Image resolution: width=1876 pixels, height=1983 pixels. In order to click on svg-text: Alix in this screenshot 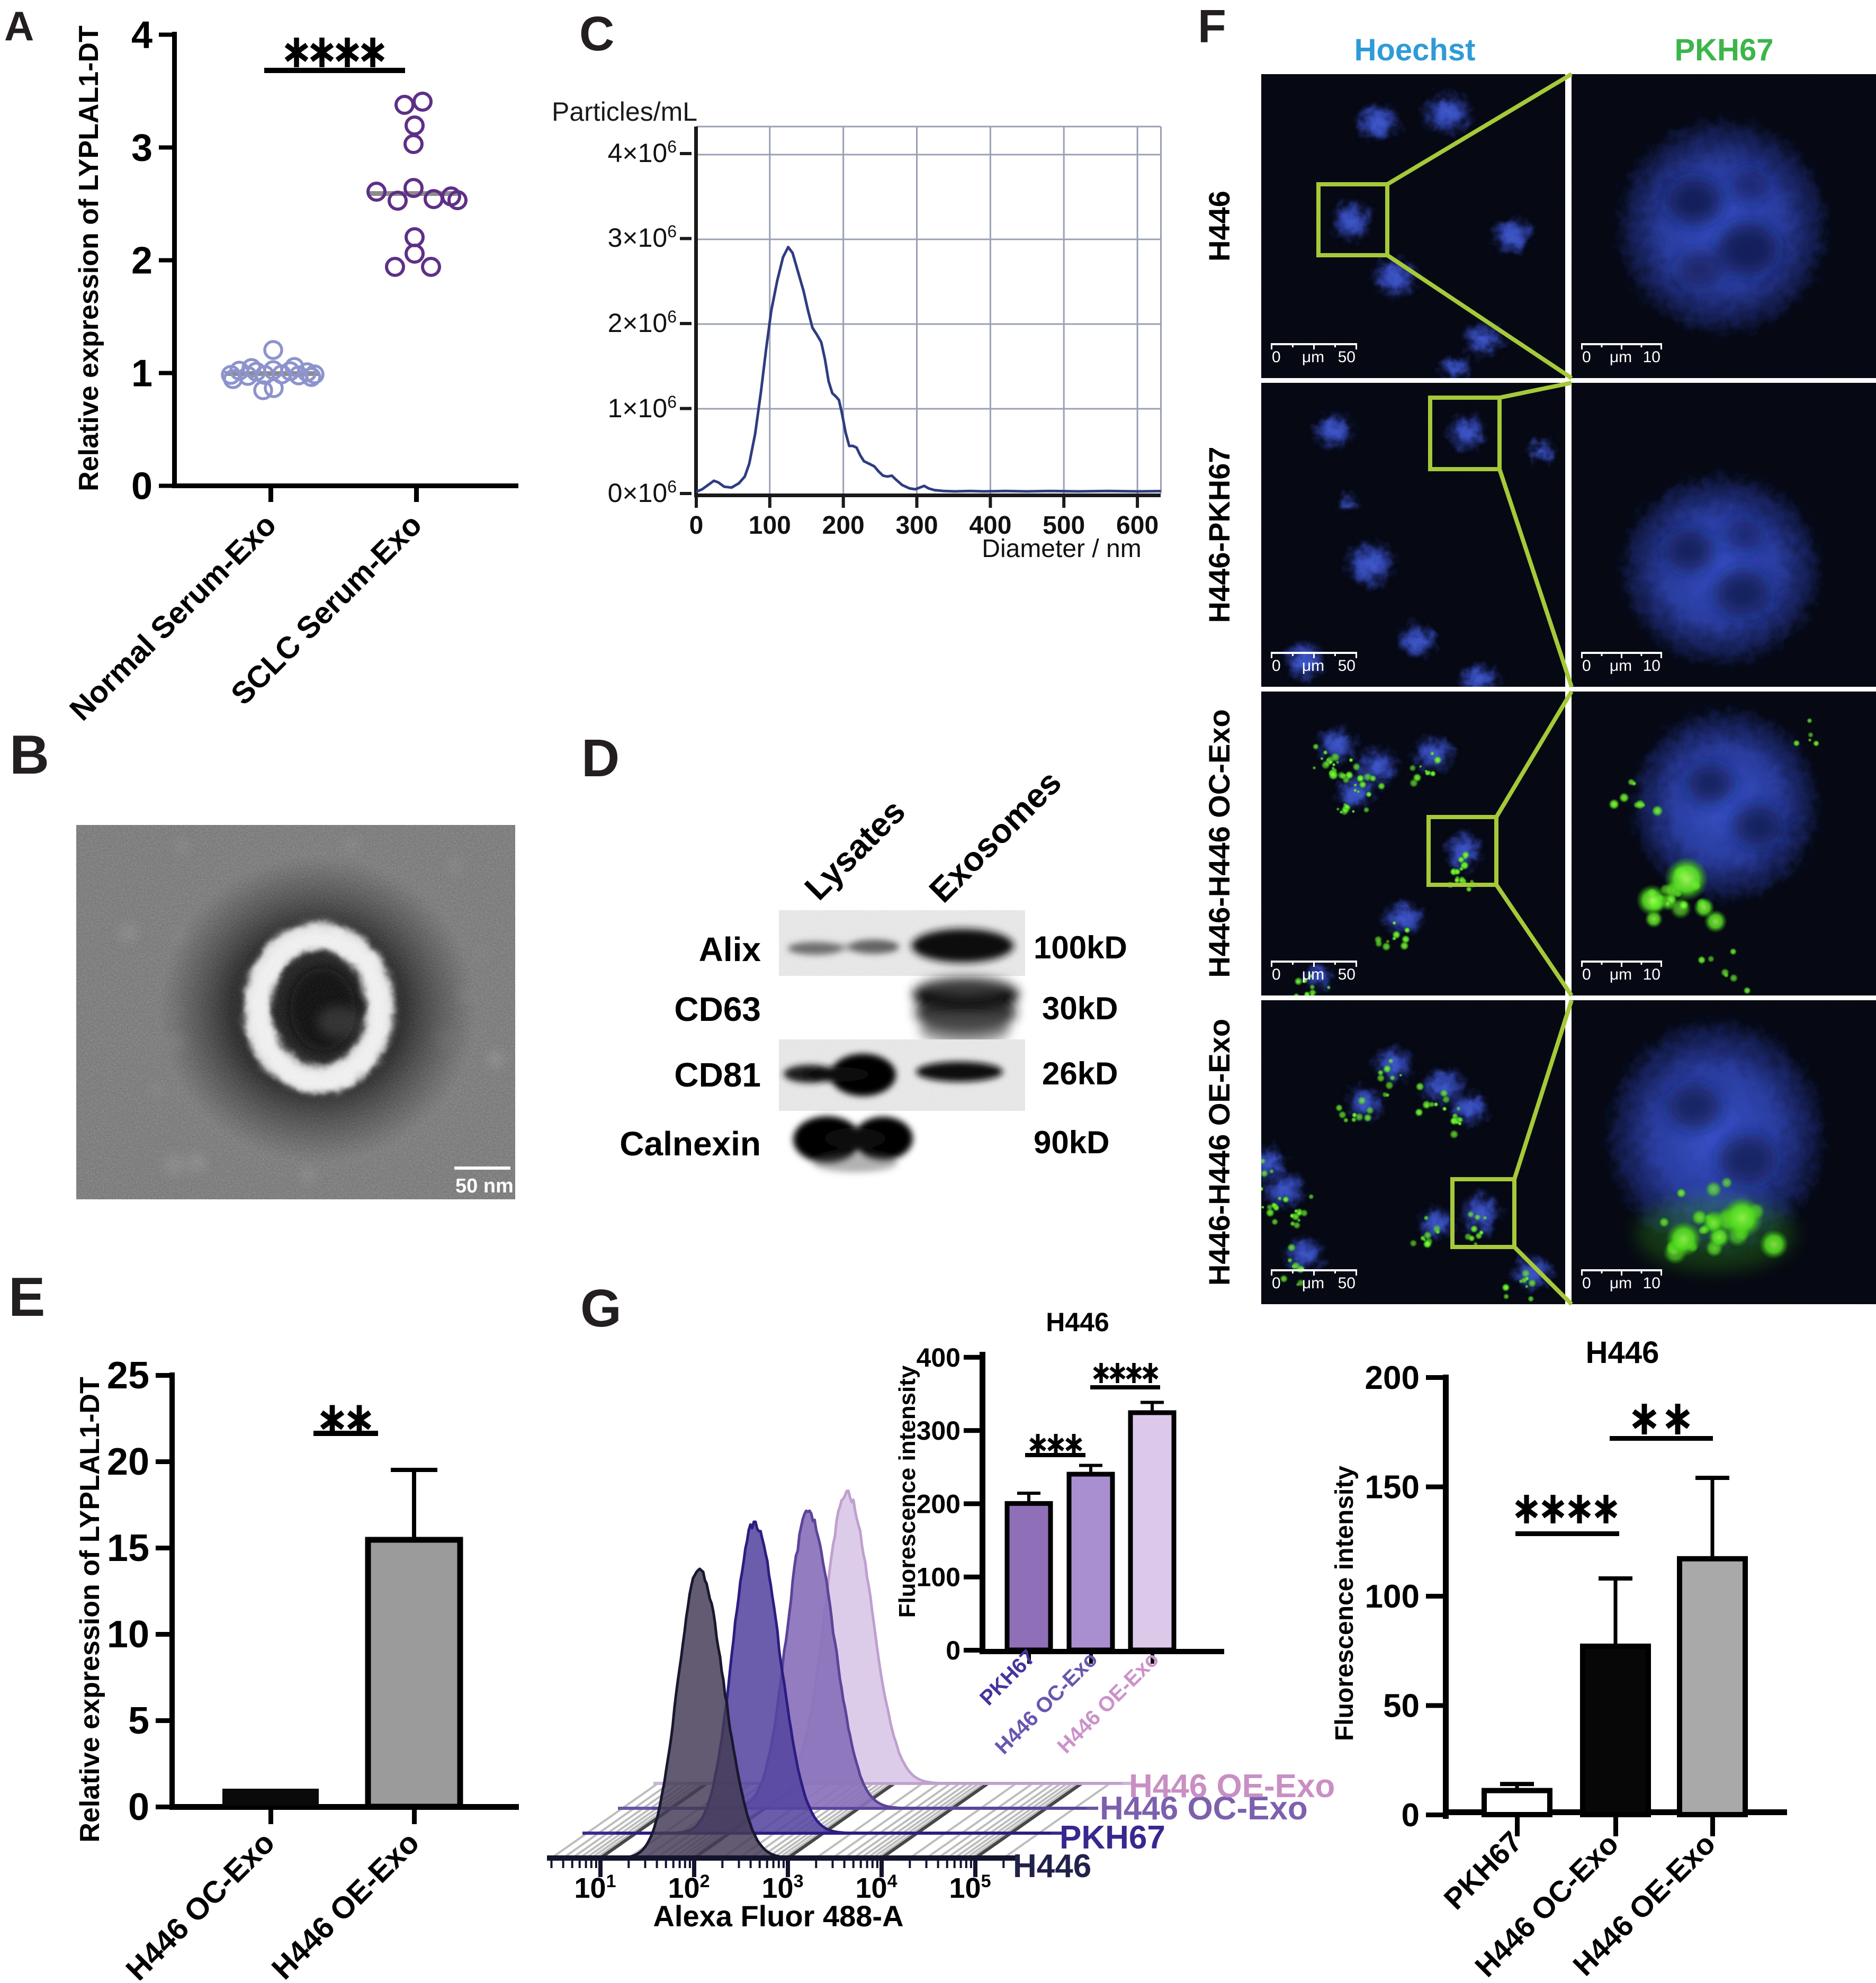, I will do `click(730, 949)`.